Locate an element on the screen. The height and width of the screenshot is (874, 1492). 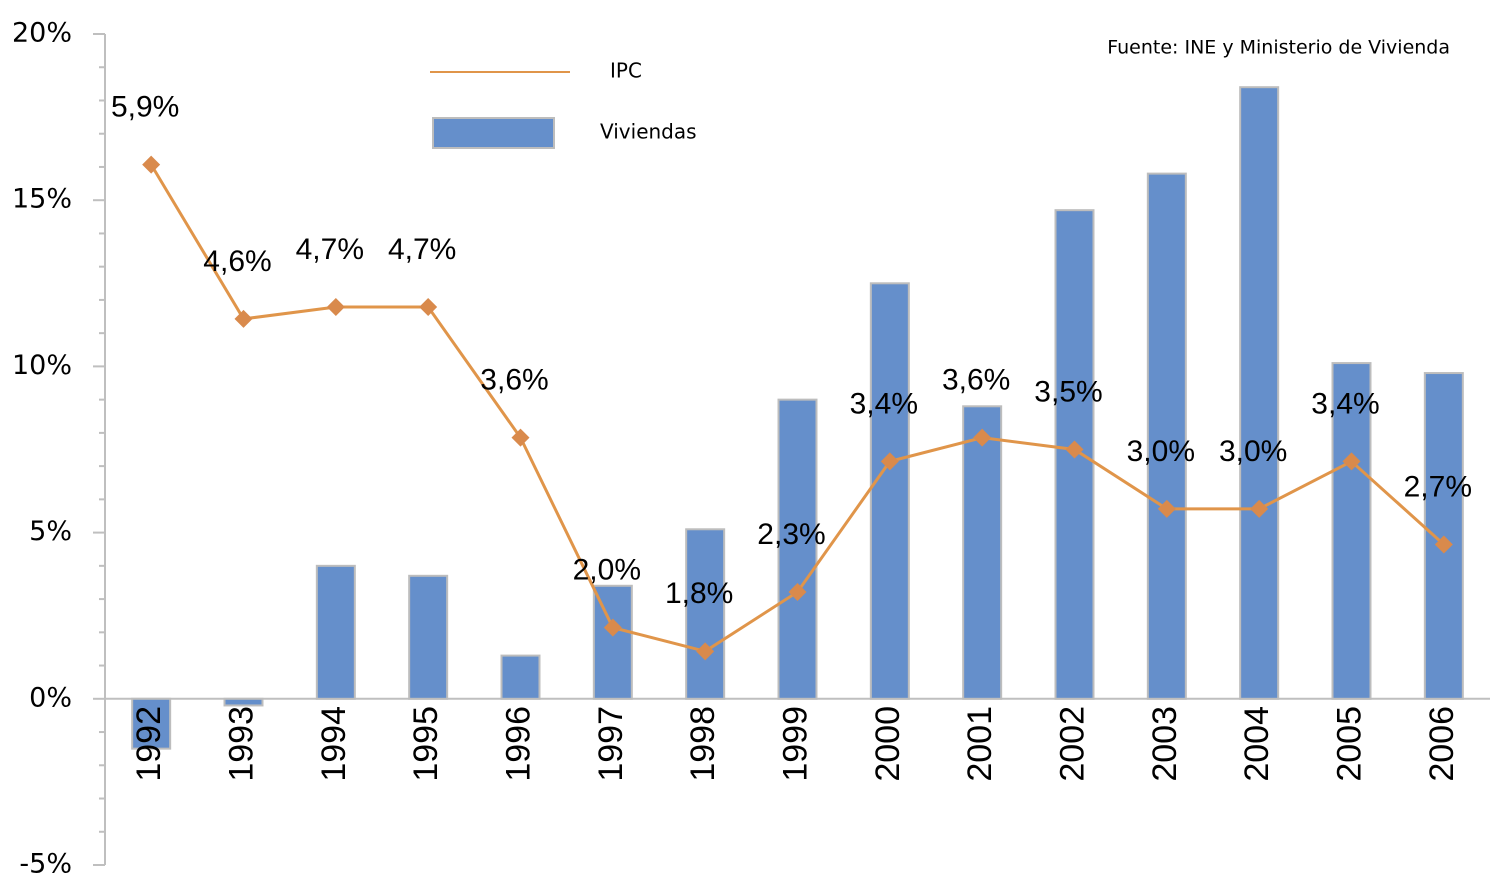
x-tick-label: 2000 is located at coordinates (888, 744).